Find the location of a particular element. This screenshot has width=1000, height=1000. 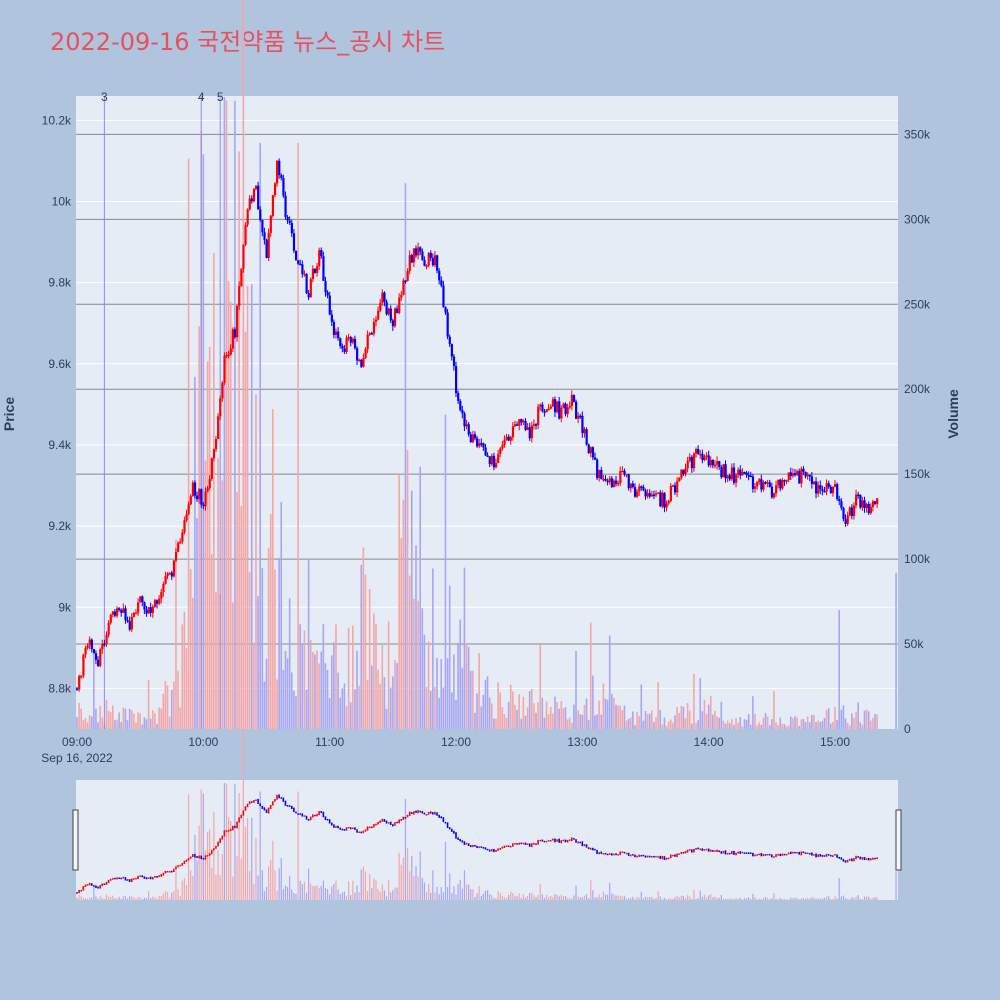

time-tick-label: 14:00 is located at coordinates (709, 742).